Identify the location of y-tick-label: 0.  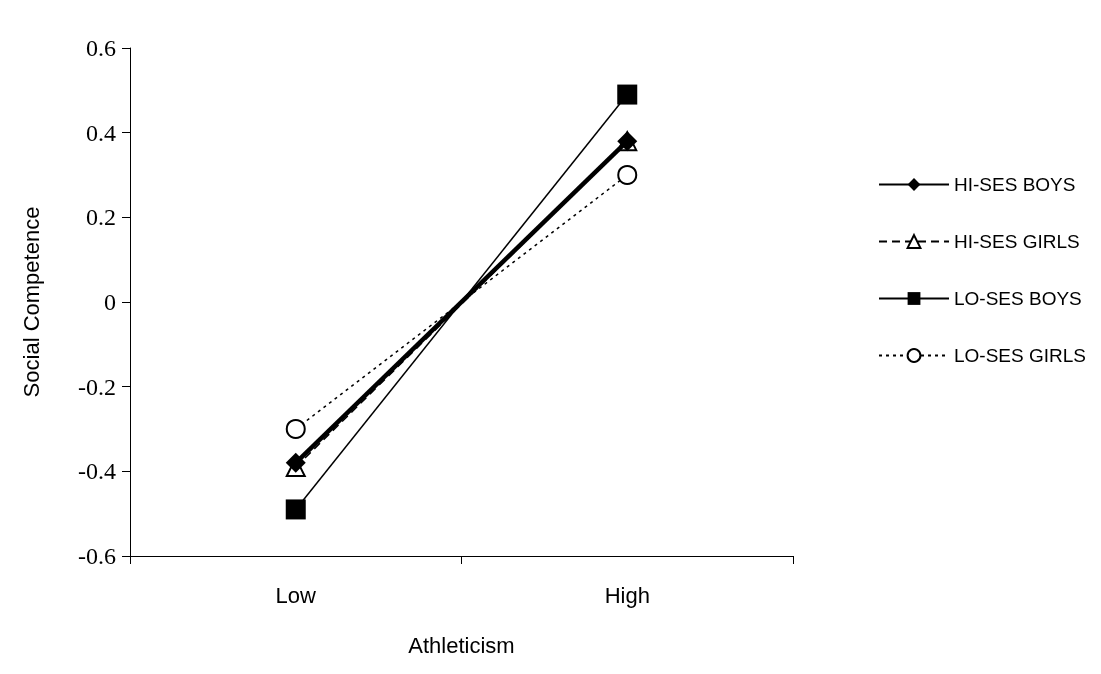
(110, 302).